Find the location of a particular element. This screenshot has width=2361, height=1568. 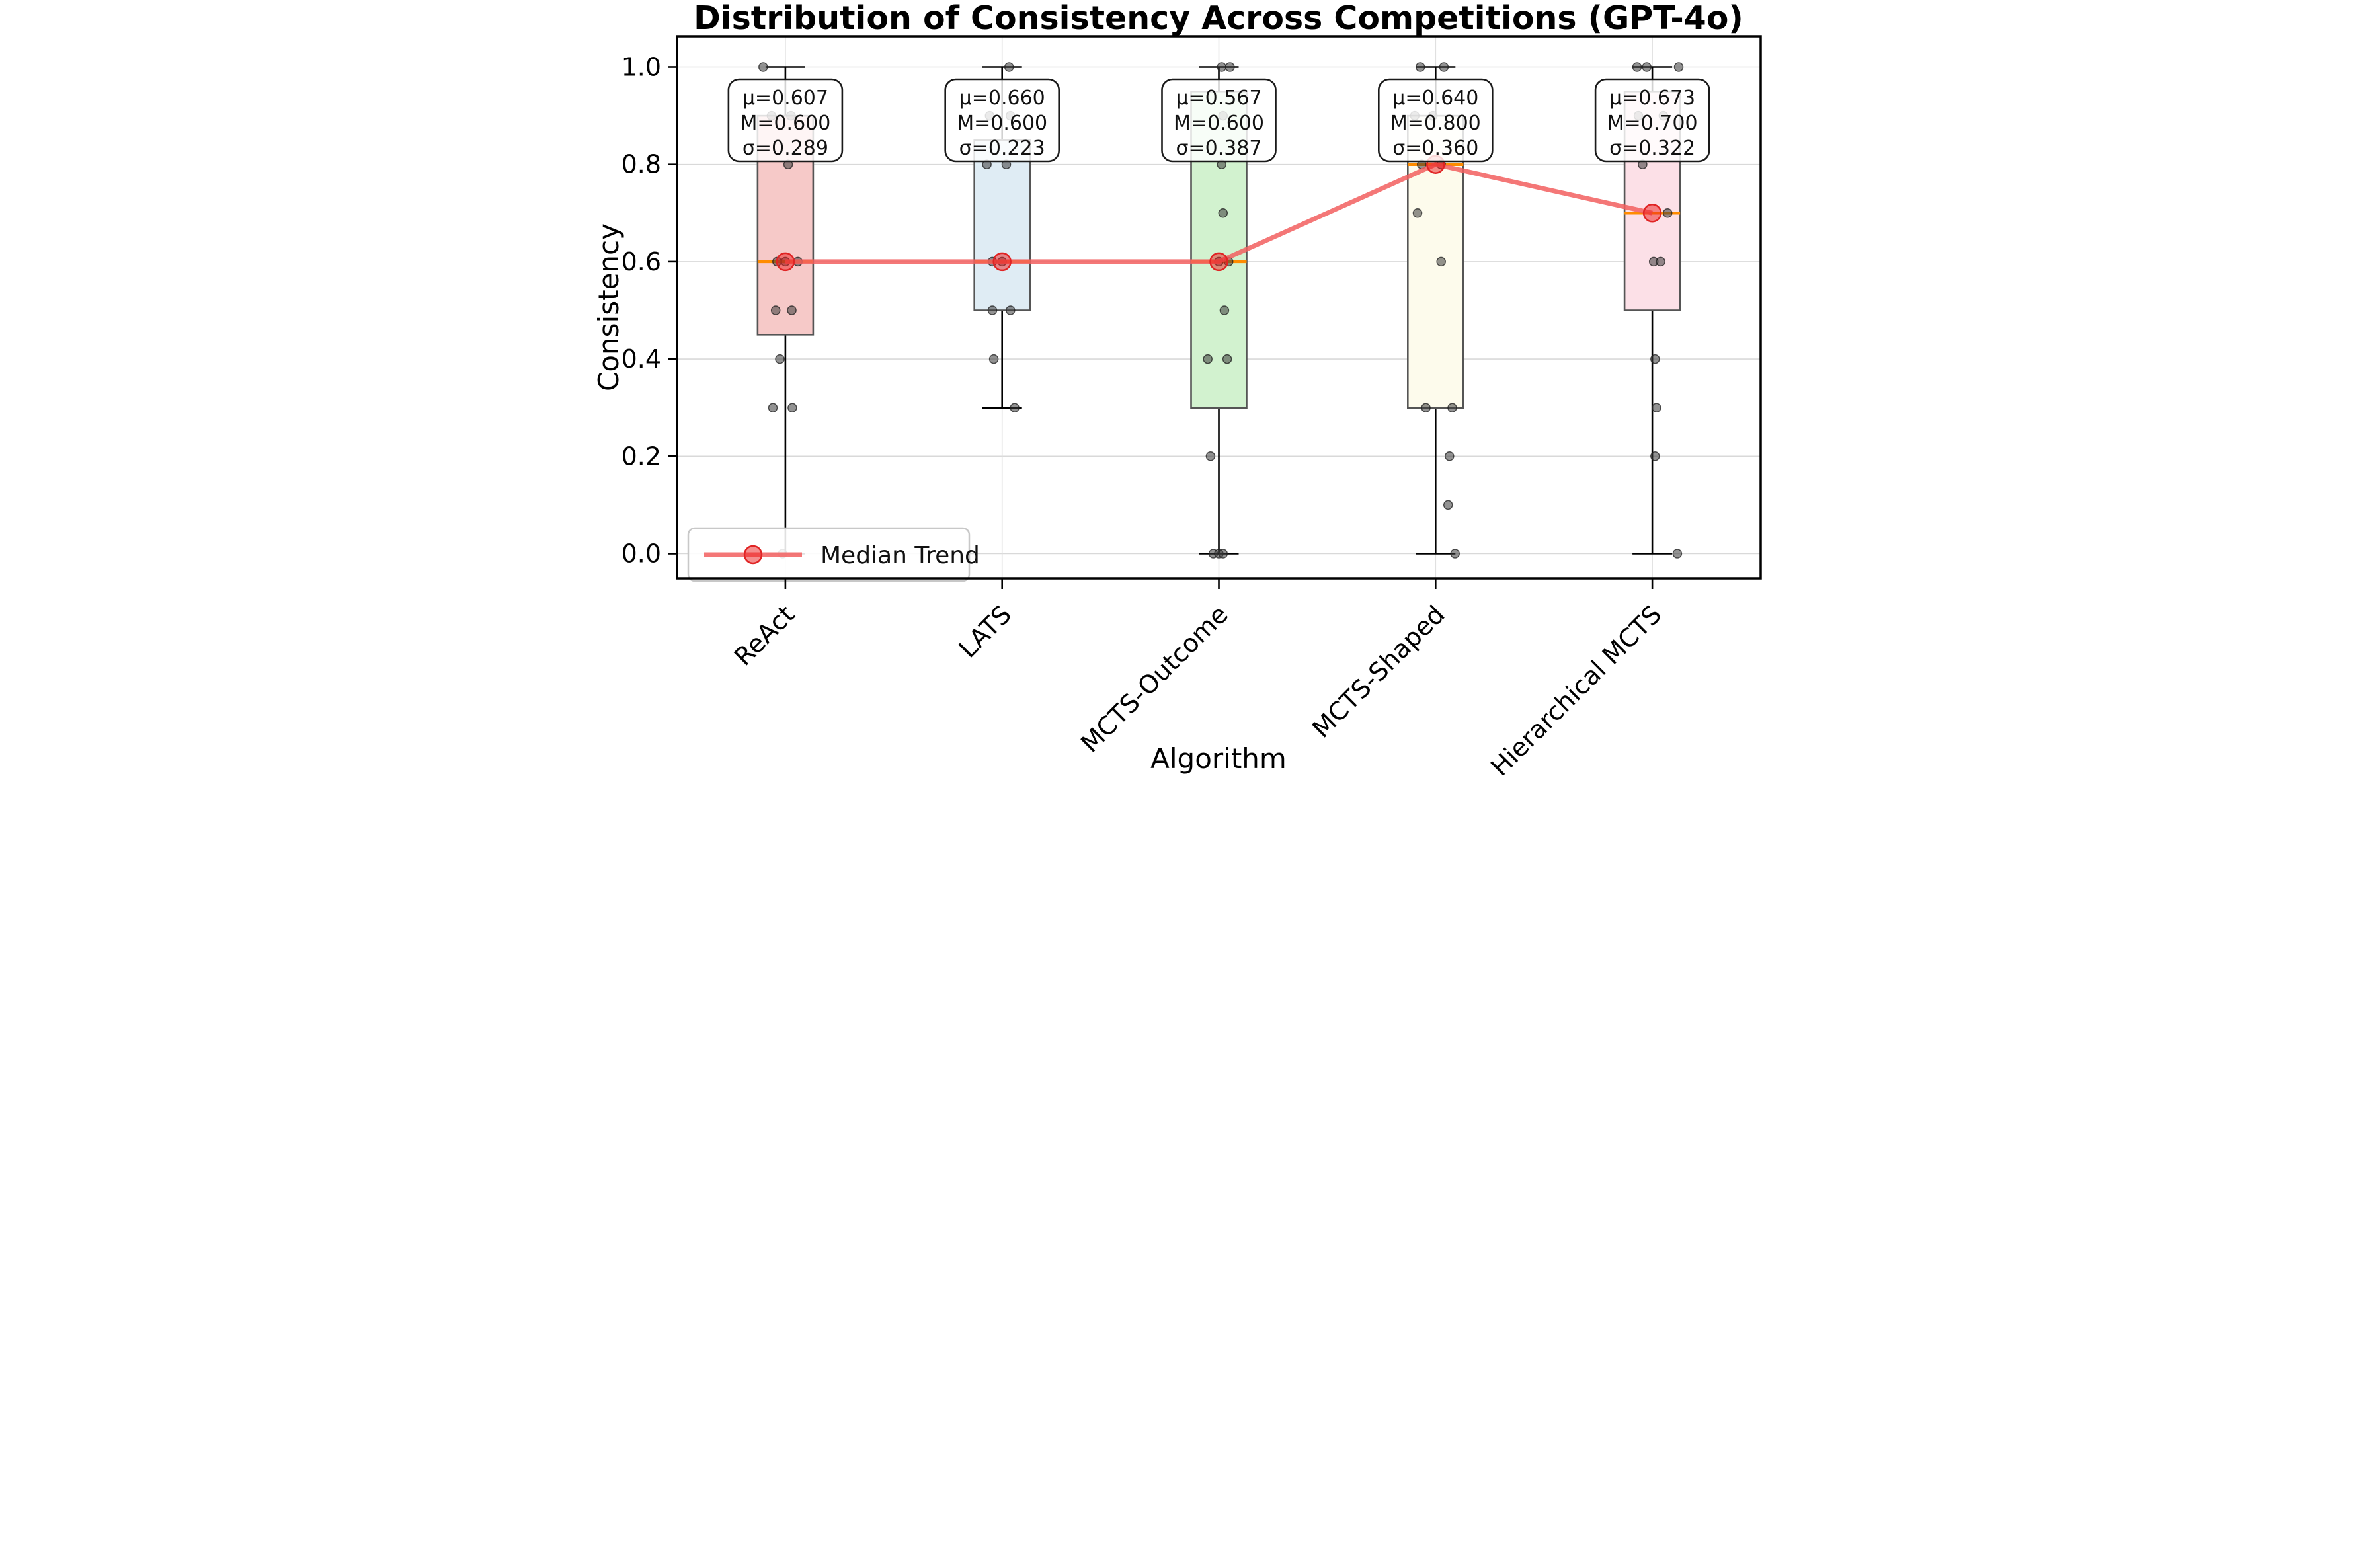

legend: Median Trend is located at coordinates (833, 554).